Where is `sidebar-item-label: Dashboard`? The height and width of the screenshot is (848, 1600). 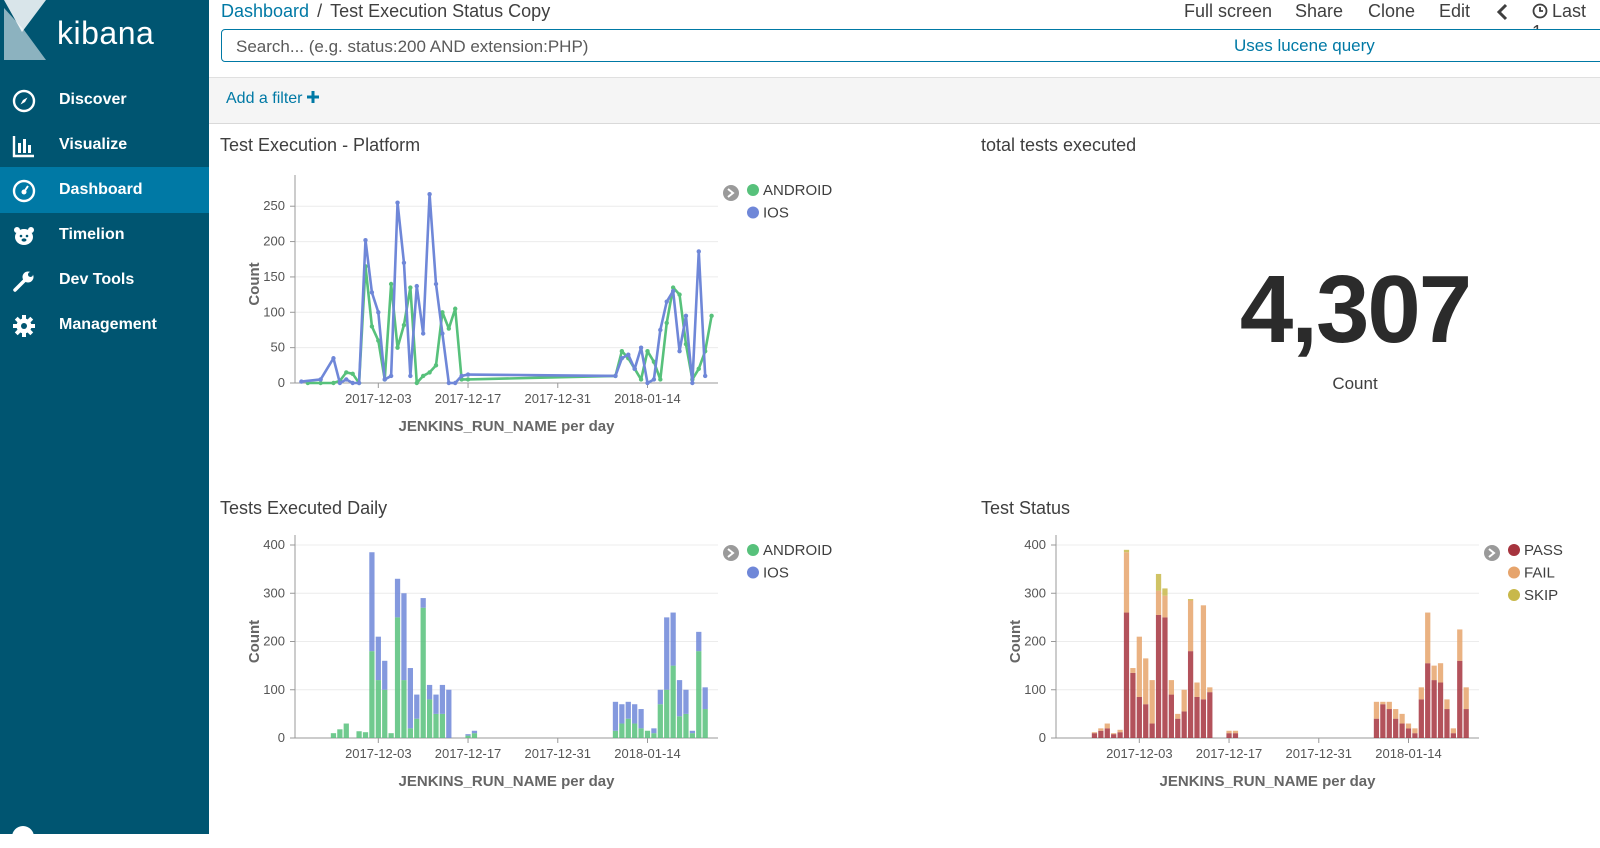
sidebar-item-label: Dashboard is located at coordinates (101, 189).